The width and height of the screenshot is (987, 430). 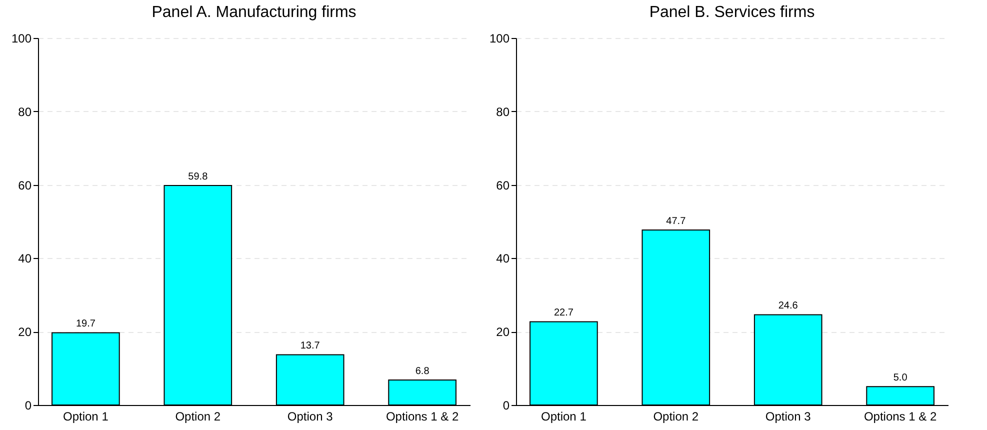 What do you see at coordinates (86, 324) in the screenshot?
I see `data-label: 19.7` at bounding box center [86, 324].